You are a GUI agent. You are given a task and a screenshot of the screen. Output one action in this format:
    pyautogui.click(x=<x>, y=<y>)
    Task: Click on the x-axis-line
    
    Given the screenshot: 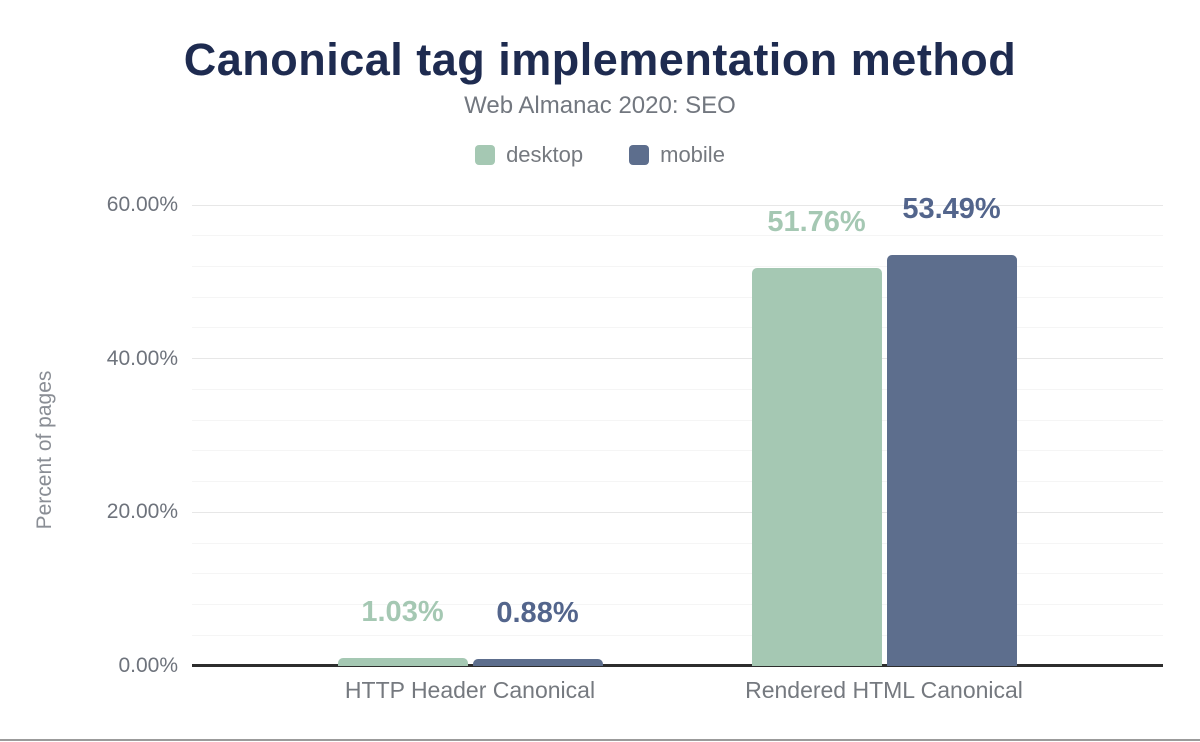 What is the action you would take?
    pyautogui.click(x=677, y=665)
    